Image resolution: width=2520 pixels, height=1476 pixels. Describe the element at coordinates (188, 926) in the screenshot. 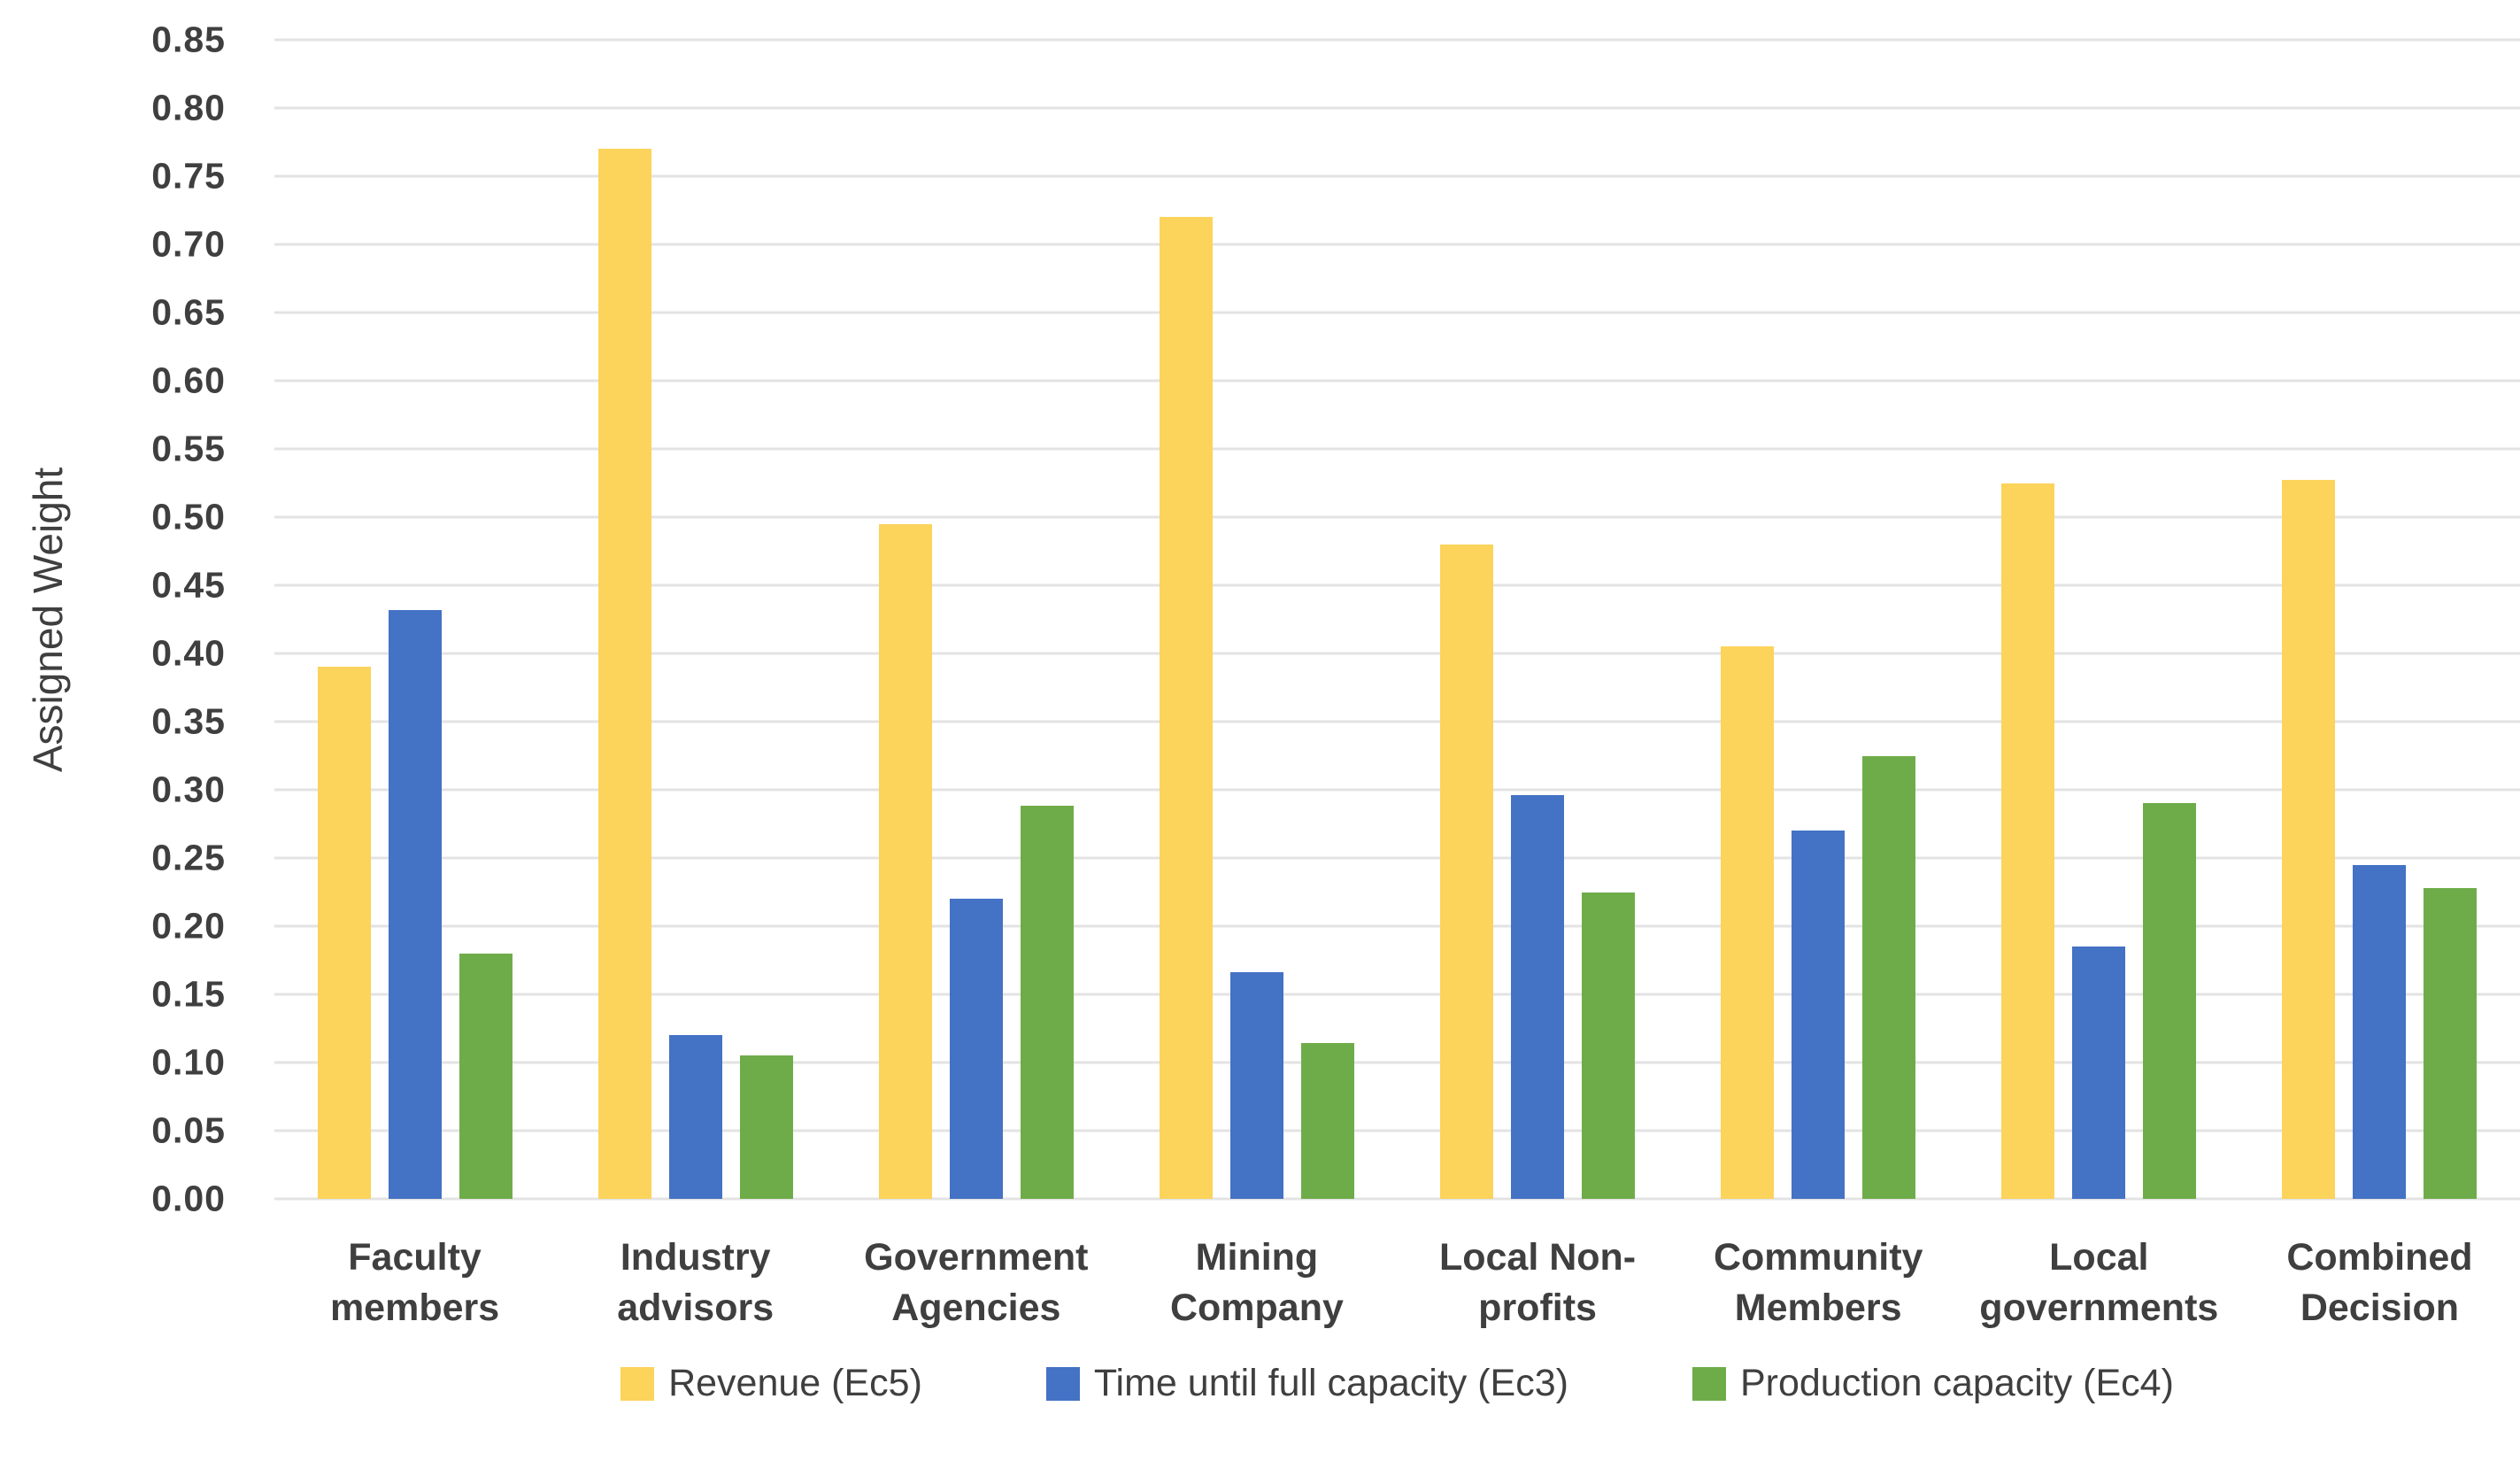

I see `y-tick-label: 0.20` at that location.